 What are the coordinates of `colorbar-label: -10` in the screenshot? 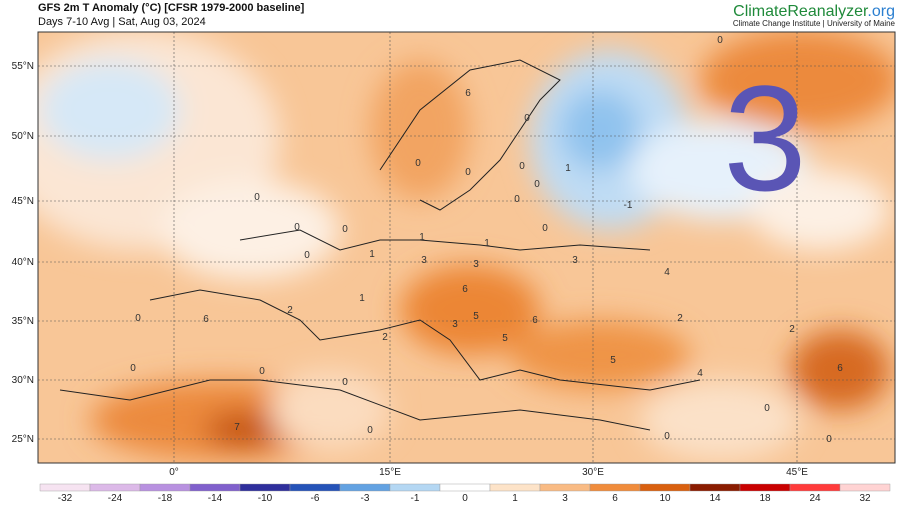 It's located at (265, 498).